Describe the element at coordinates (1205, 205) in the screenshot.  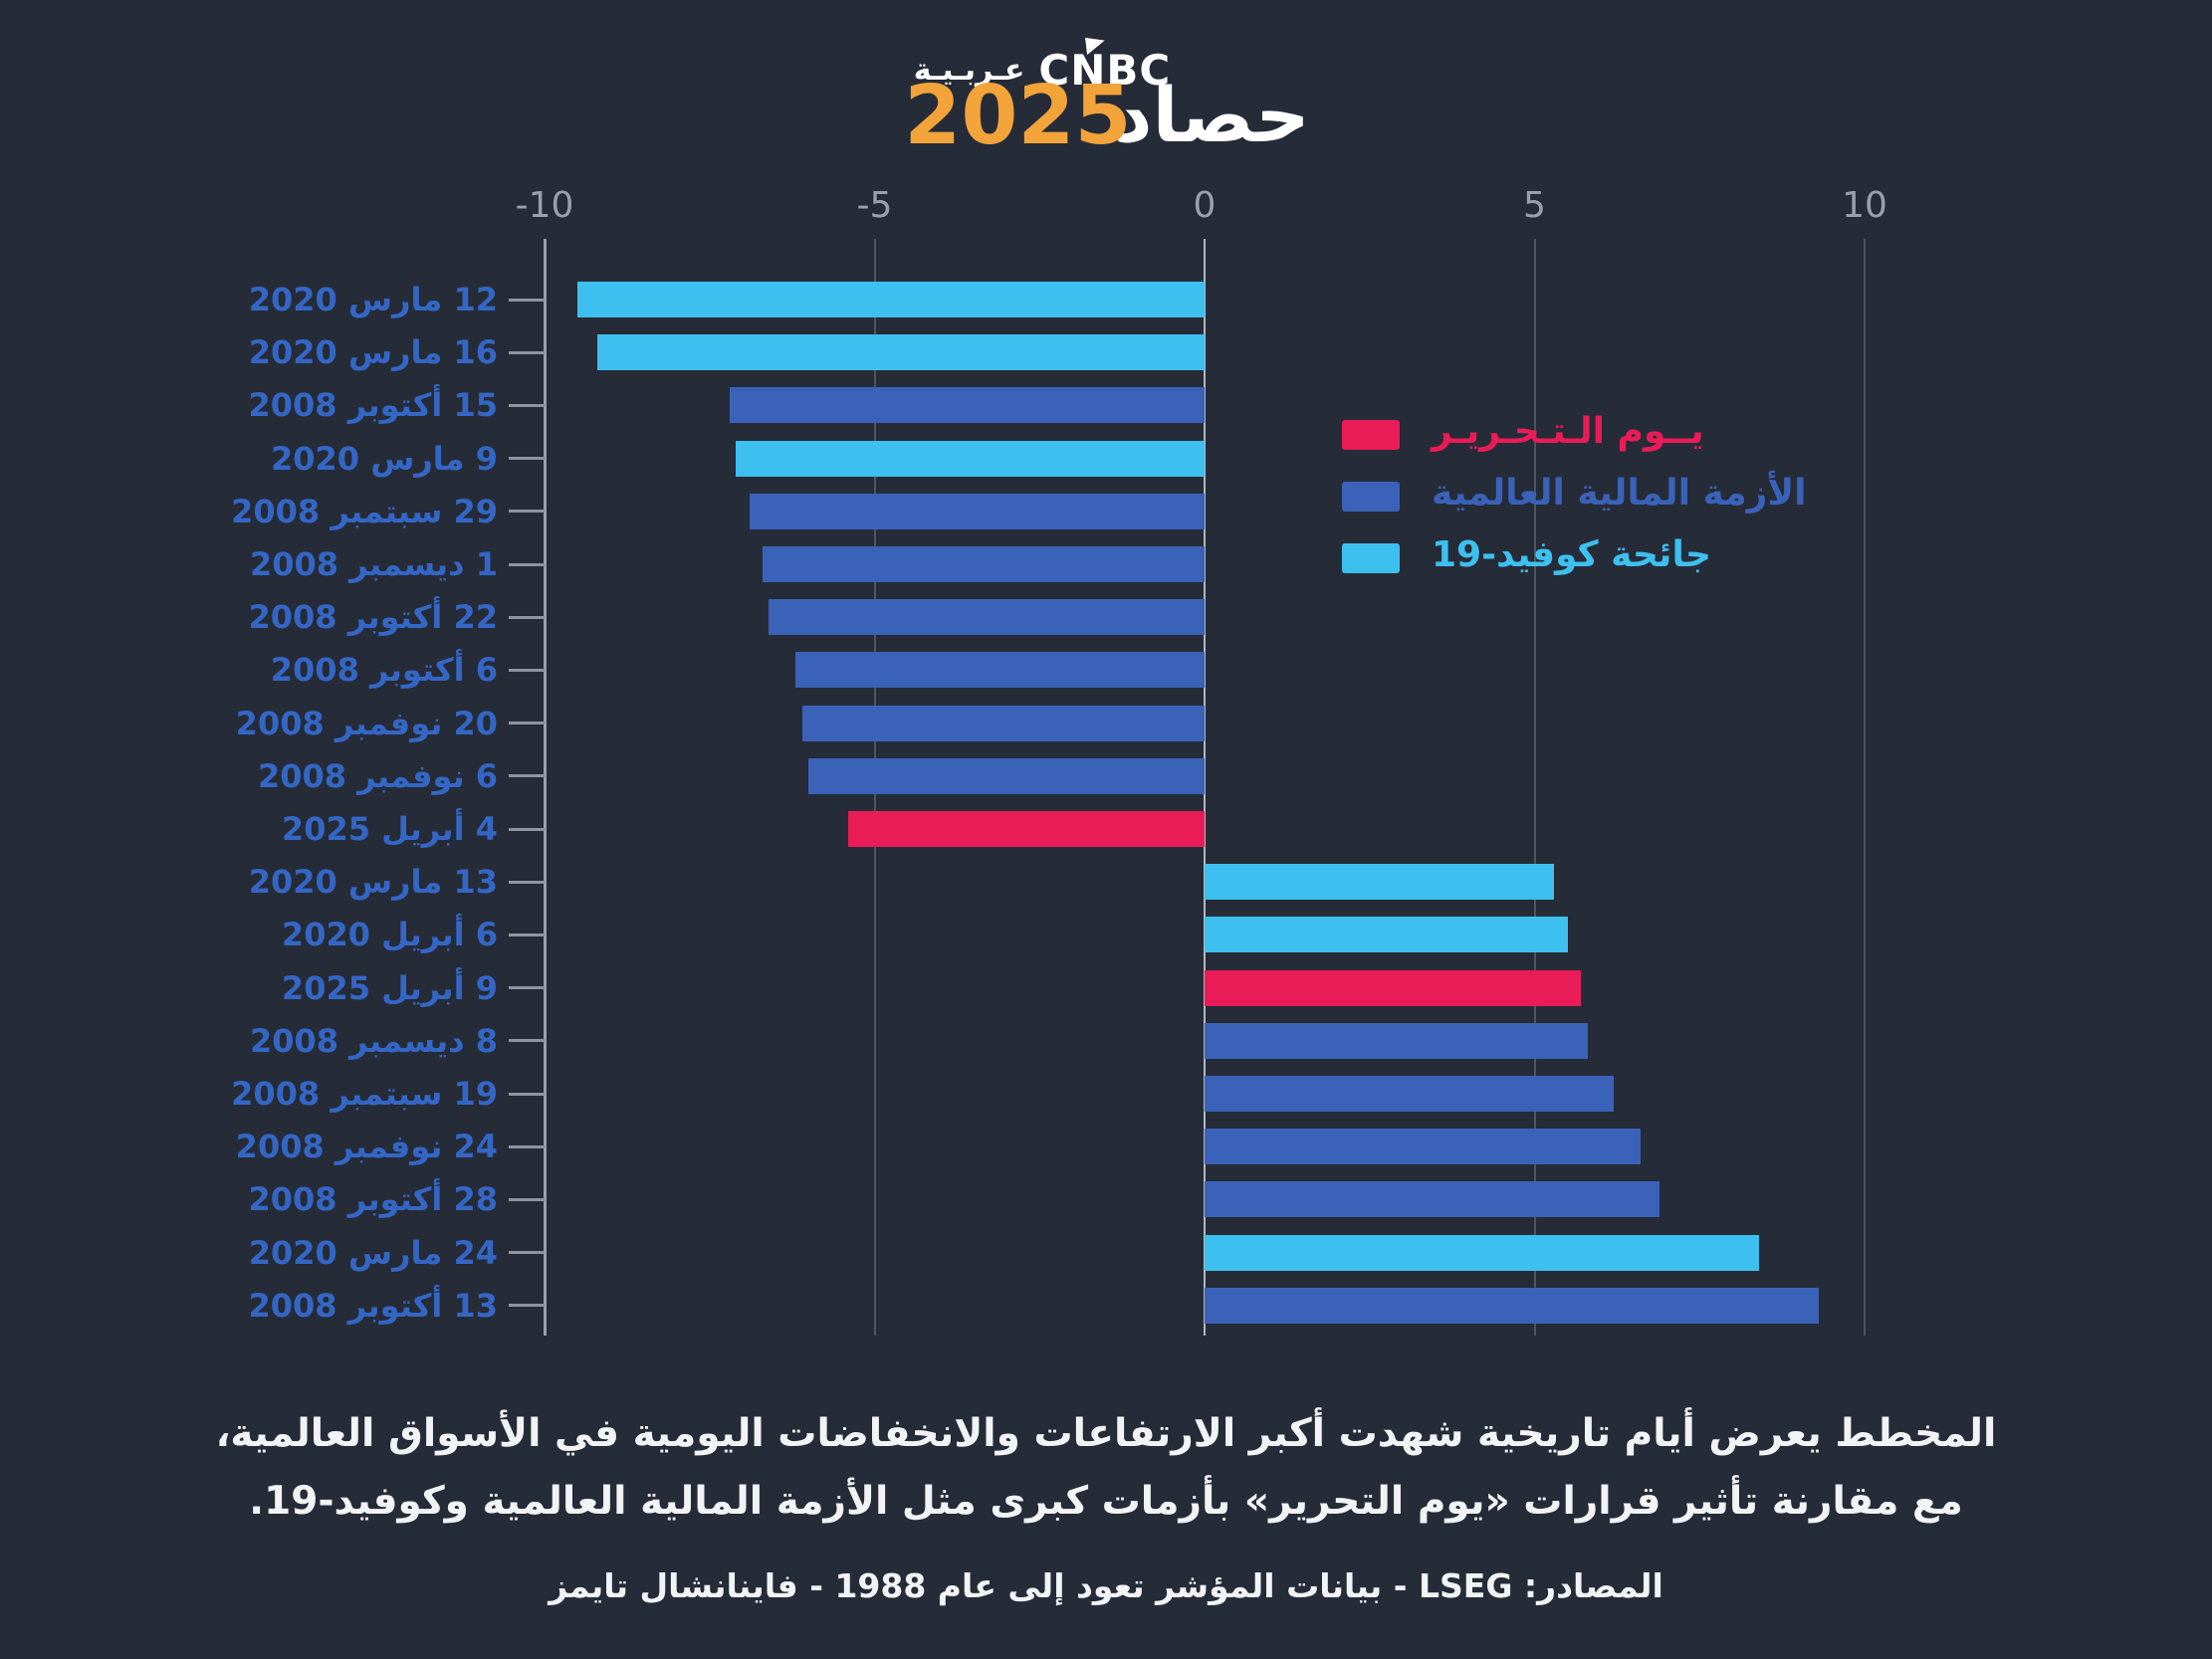
I see `x-axis-tick-label: 0` at that location.